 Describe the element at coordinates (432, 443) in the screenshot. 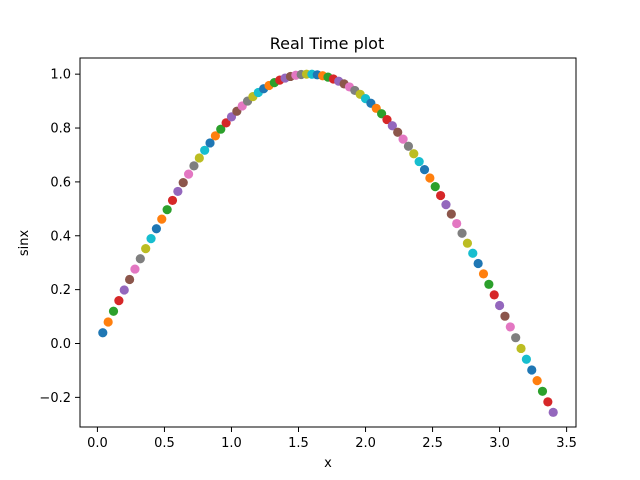

I see `x-tick-label: 2.5` at that location.